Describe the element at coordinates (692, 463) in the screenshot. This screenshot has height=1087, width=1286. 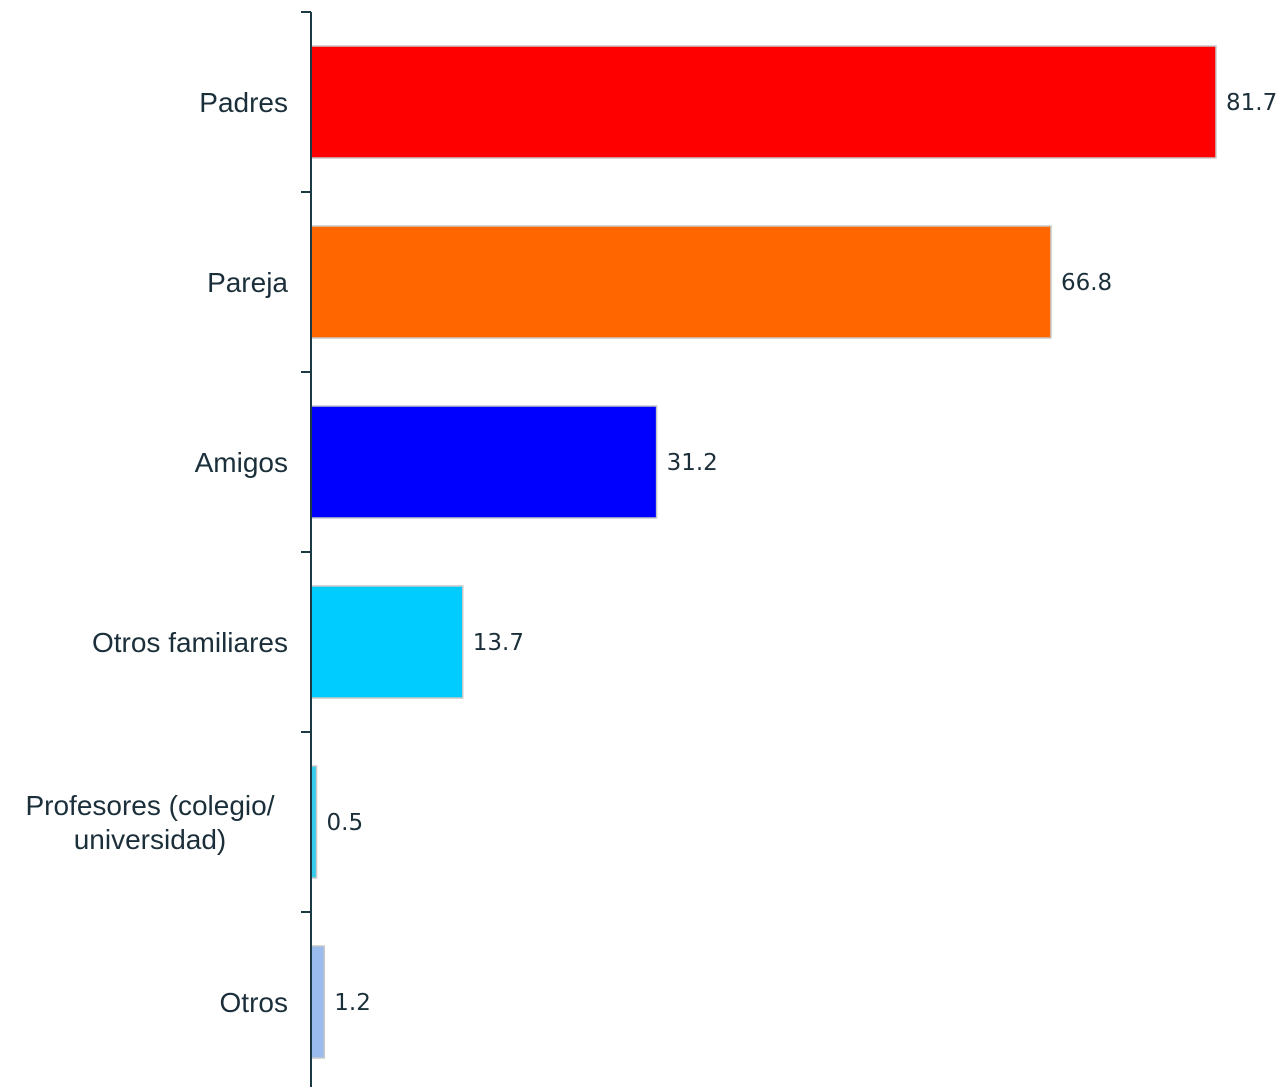
I see `data-label: 31.2` at that location.